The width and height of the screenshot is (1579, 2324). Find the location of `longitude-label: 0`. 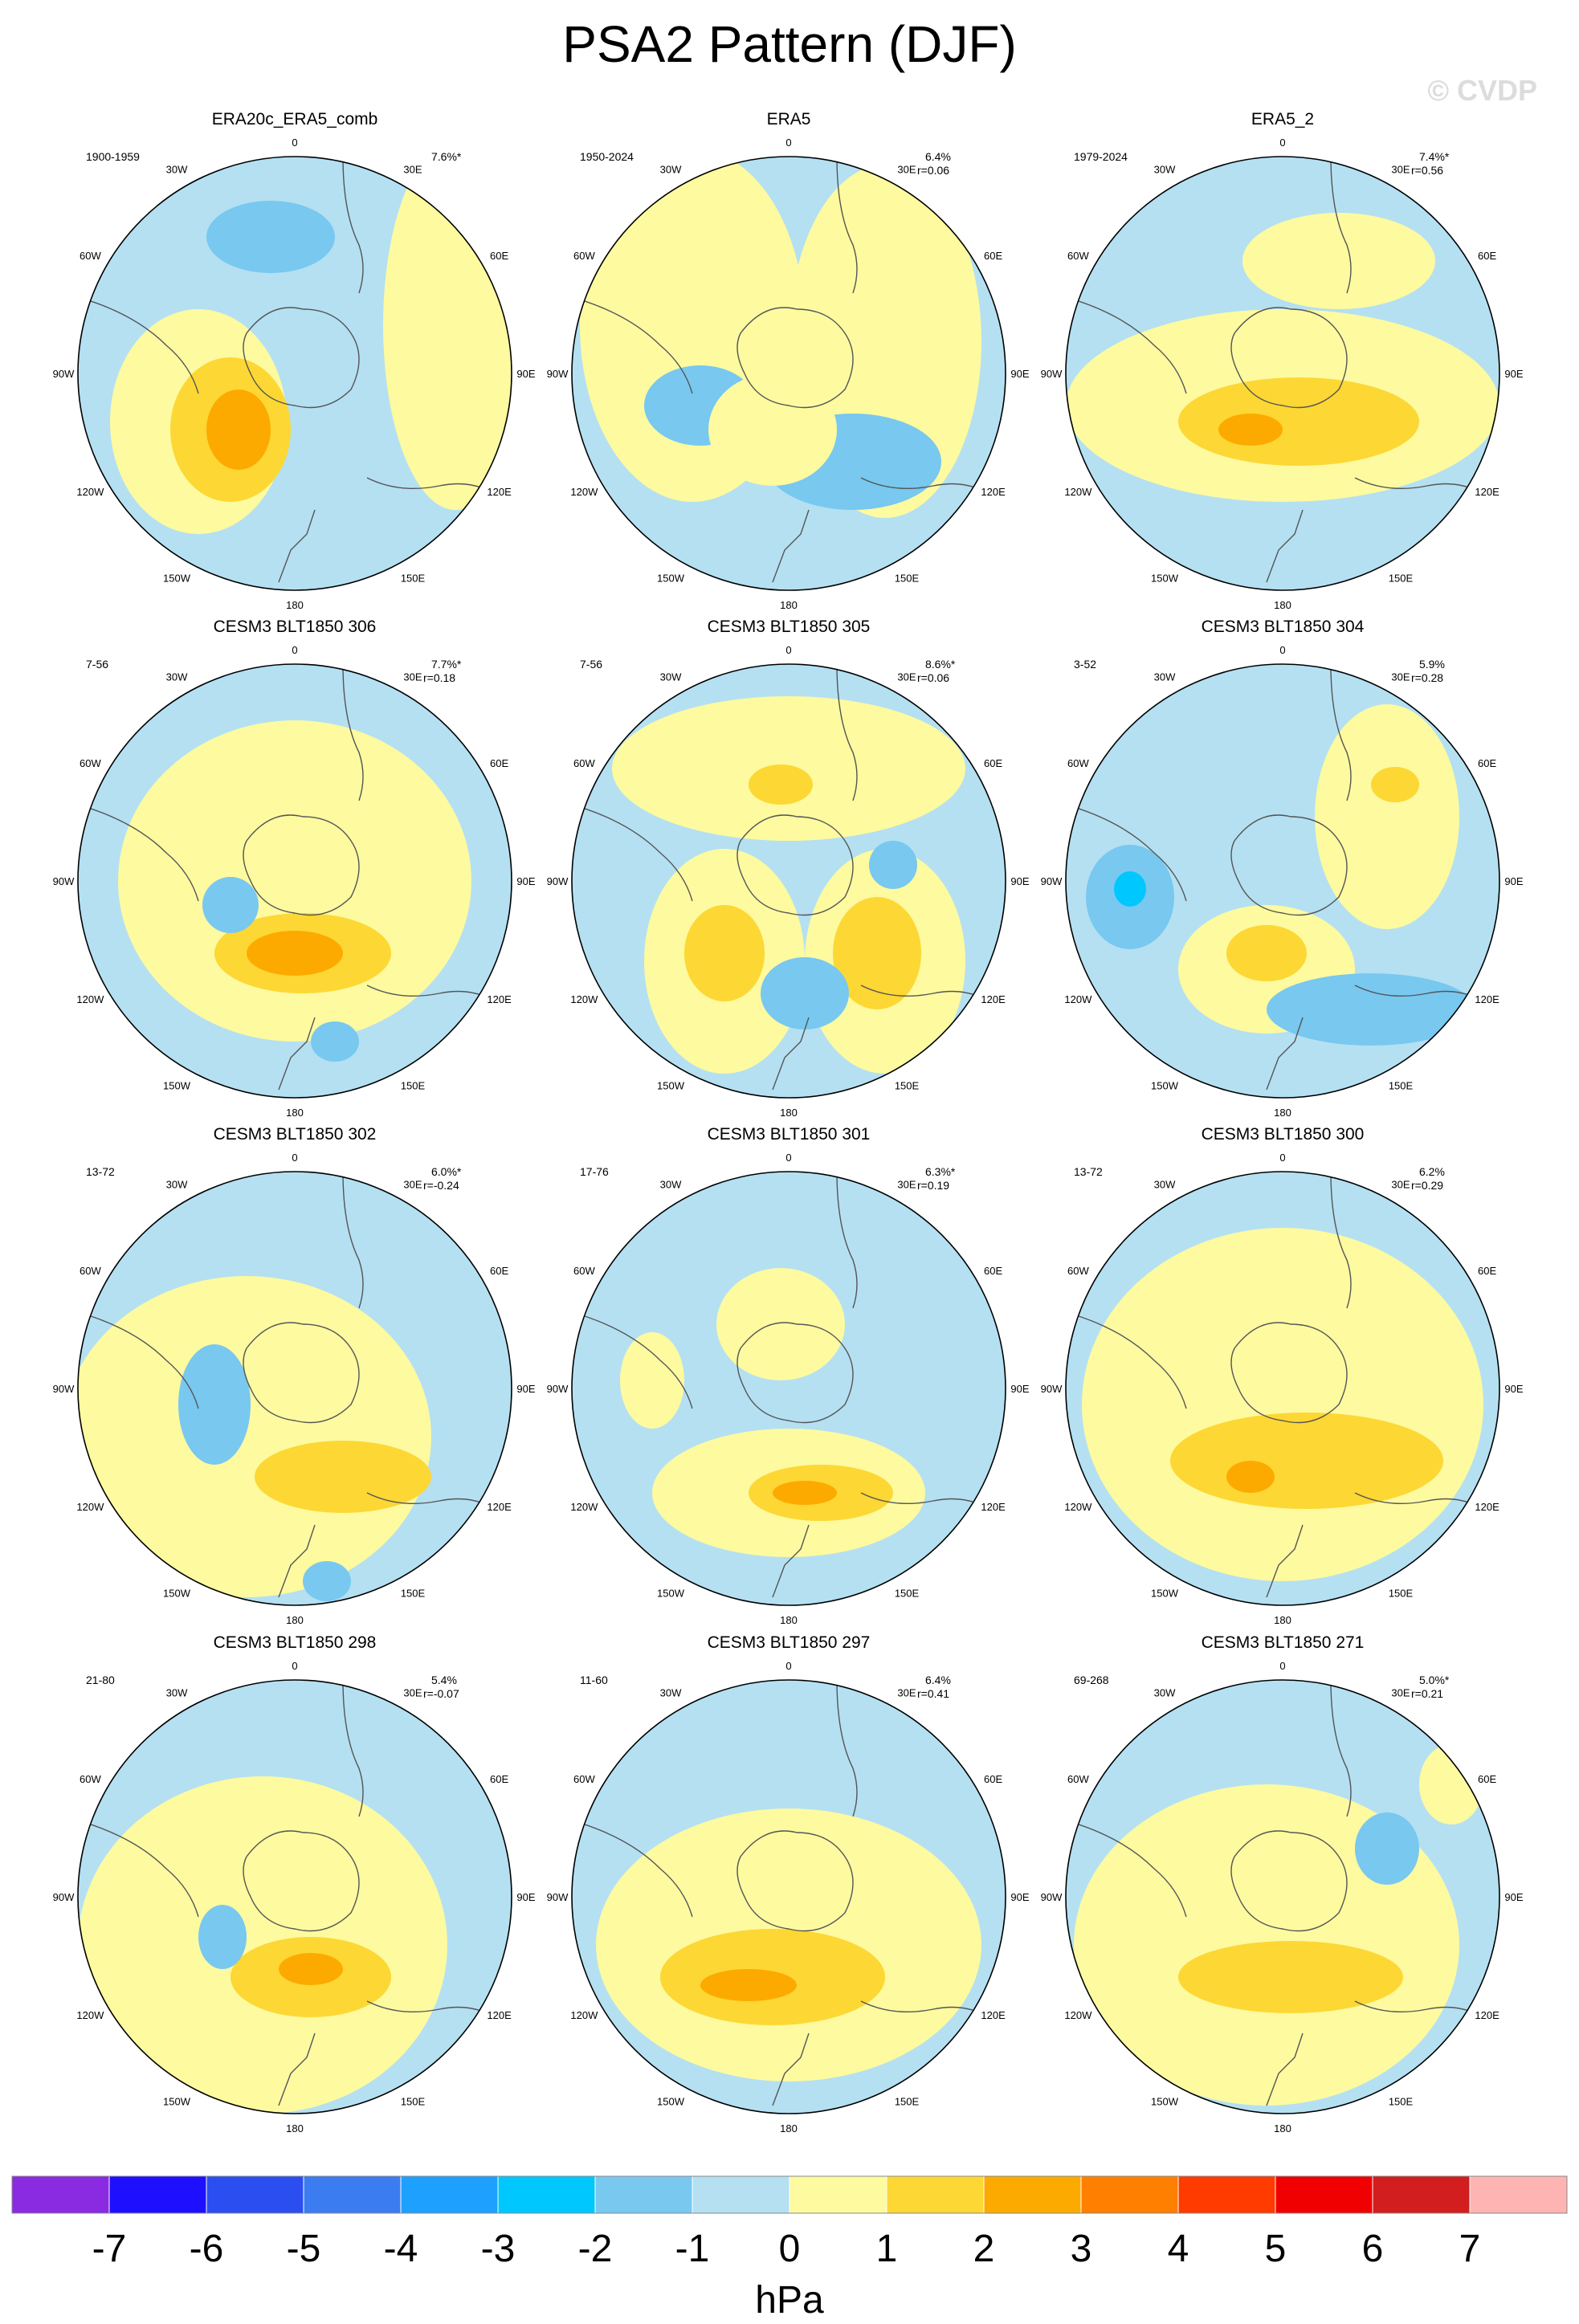

longitude-label: 0 is located at coordinates (788, 143).